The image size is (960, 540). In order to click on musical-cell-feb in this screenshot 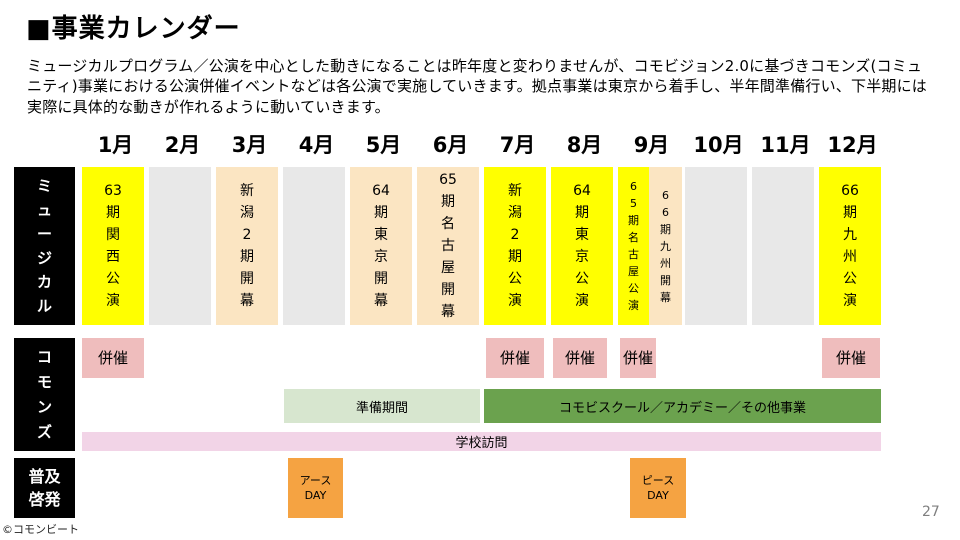, I will do `click(180, 246)`.